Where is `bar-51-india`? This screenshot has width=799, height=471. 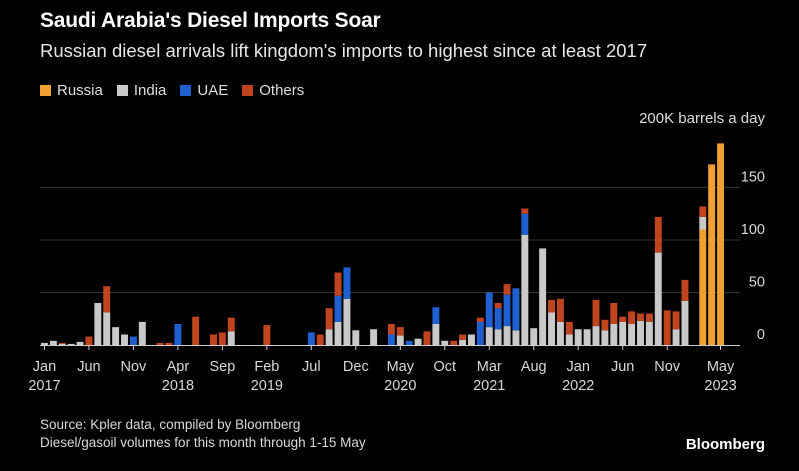 bar-51-india is located at coordinates (498, 337).